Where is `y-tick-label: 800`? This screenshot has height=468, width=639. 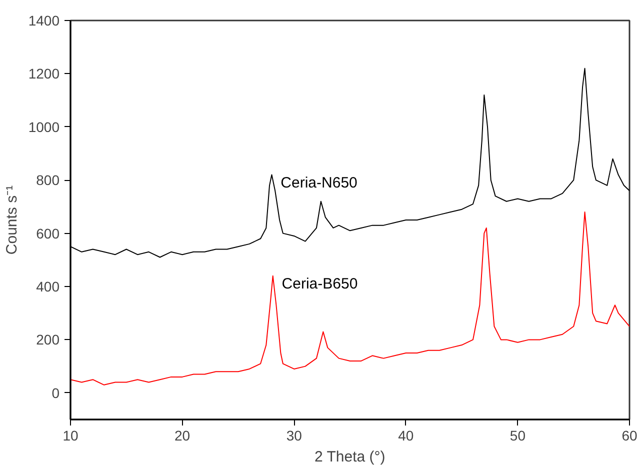
y-tick-label: 800 is located at coordinates (48, 180).